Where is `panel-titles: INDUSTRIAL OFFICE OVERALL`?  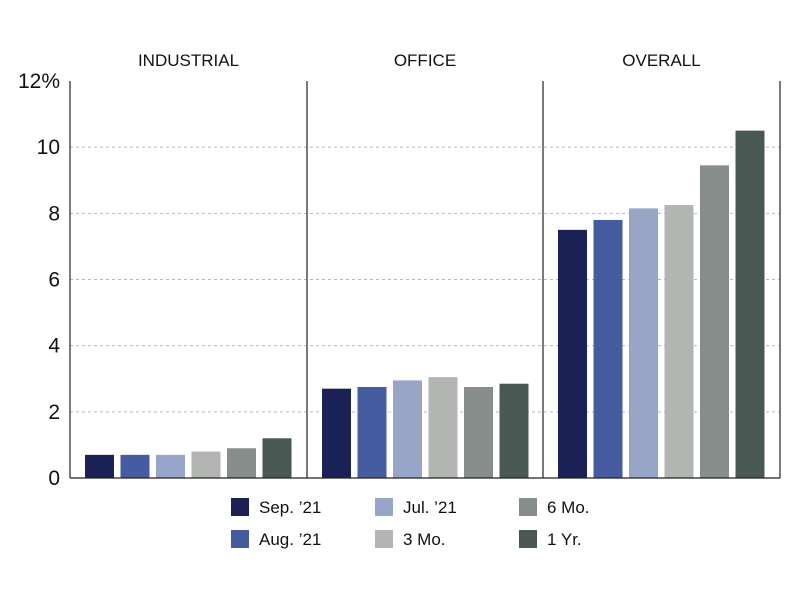 panel-titles: INDUSTRIAL OFFICE OVERALL is located at coordinates (419, 60).